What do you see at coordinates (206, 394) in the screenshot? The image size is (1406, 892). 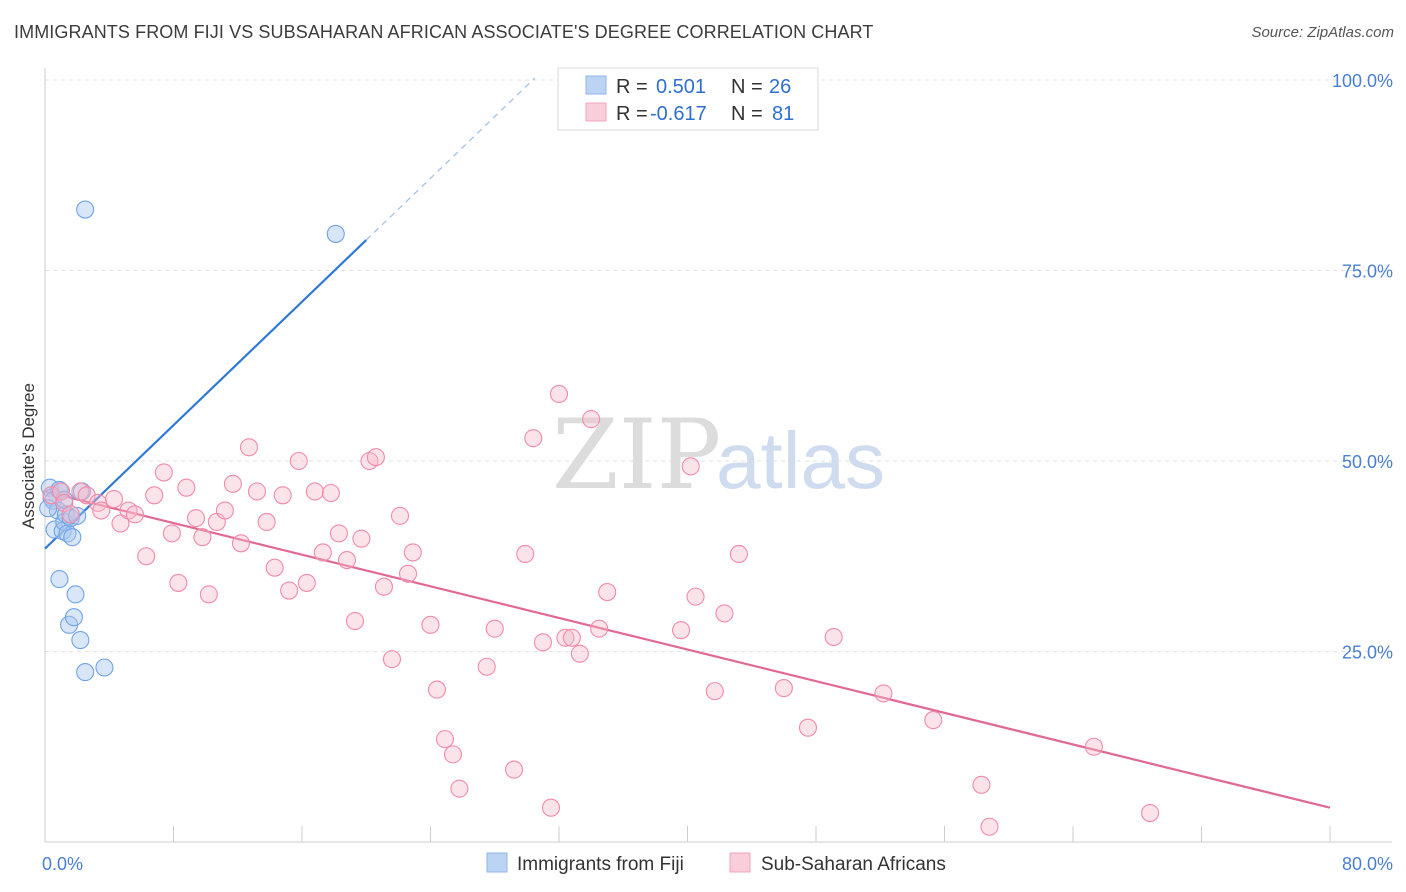 I see `fiji-trend-line` at bounding box center [206, 394].